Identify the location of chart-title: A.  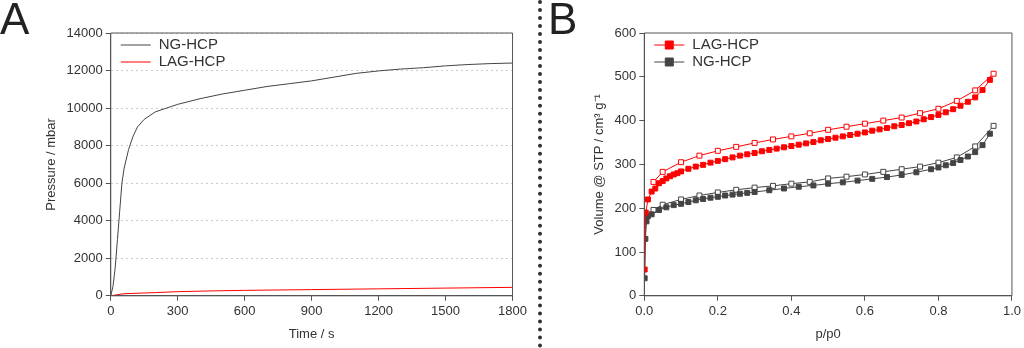
(15, 22).